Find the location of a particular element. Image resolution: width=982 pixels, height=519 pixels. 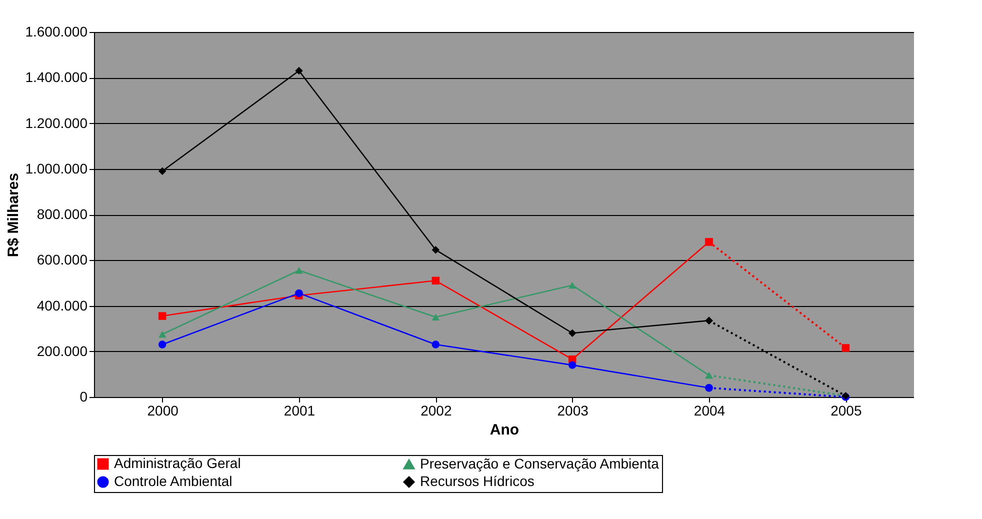

x-tick-label: 2002 is located at coordinates (436, 410).